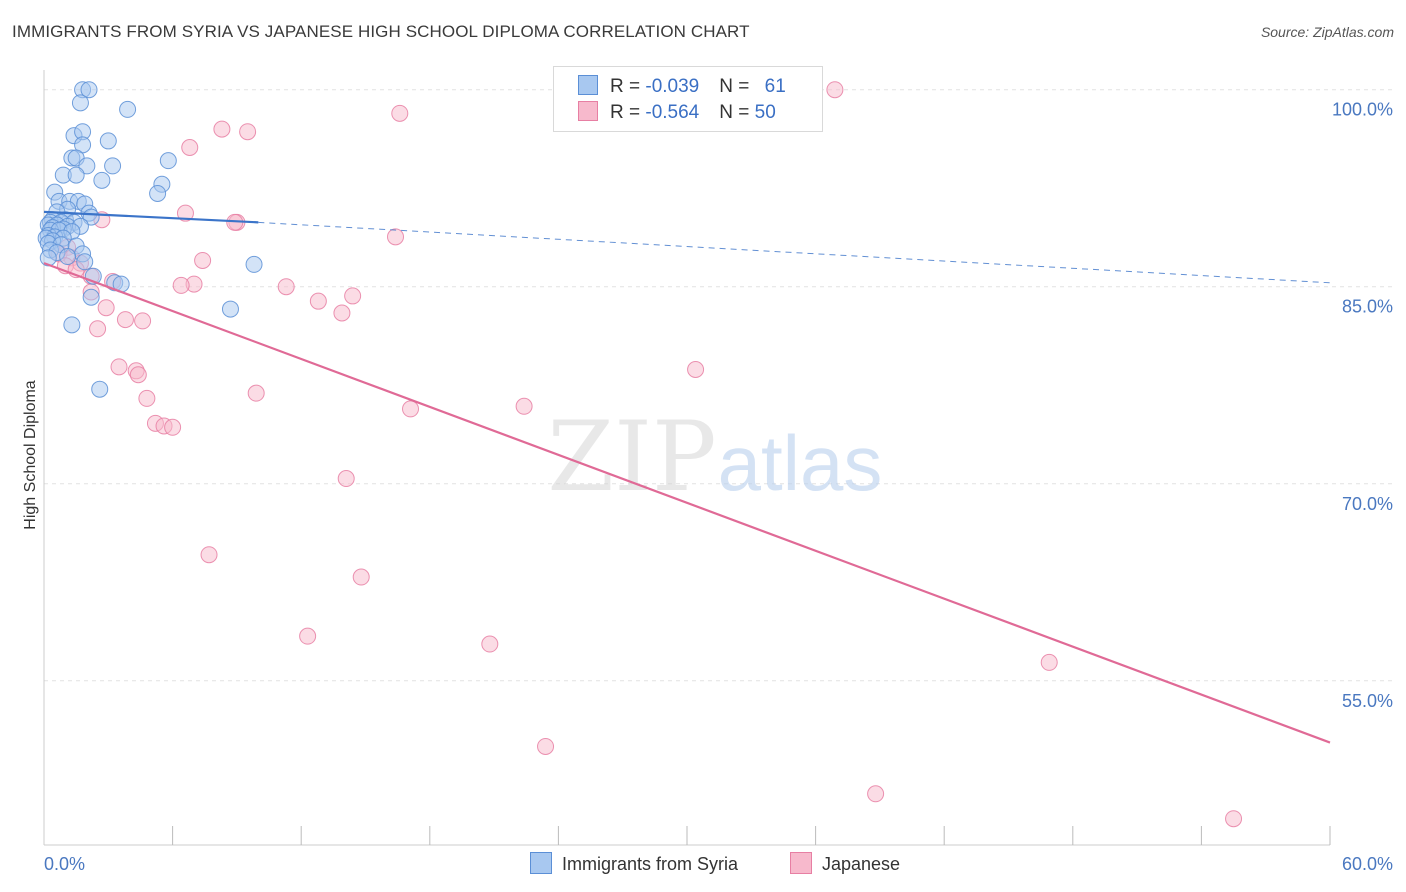 The height and width of the screenshot is (892, 1406). I want to click on legend: R = -0.039 N = 61 R = -0.564 N = 50, so click(688, 99).